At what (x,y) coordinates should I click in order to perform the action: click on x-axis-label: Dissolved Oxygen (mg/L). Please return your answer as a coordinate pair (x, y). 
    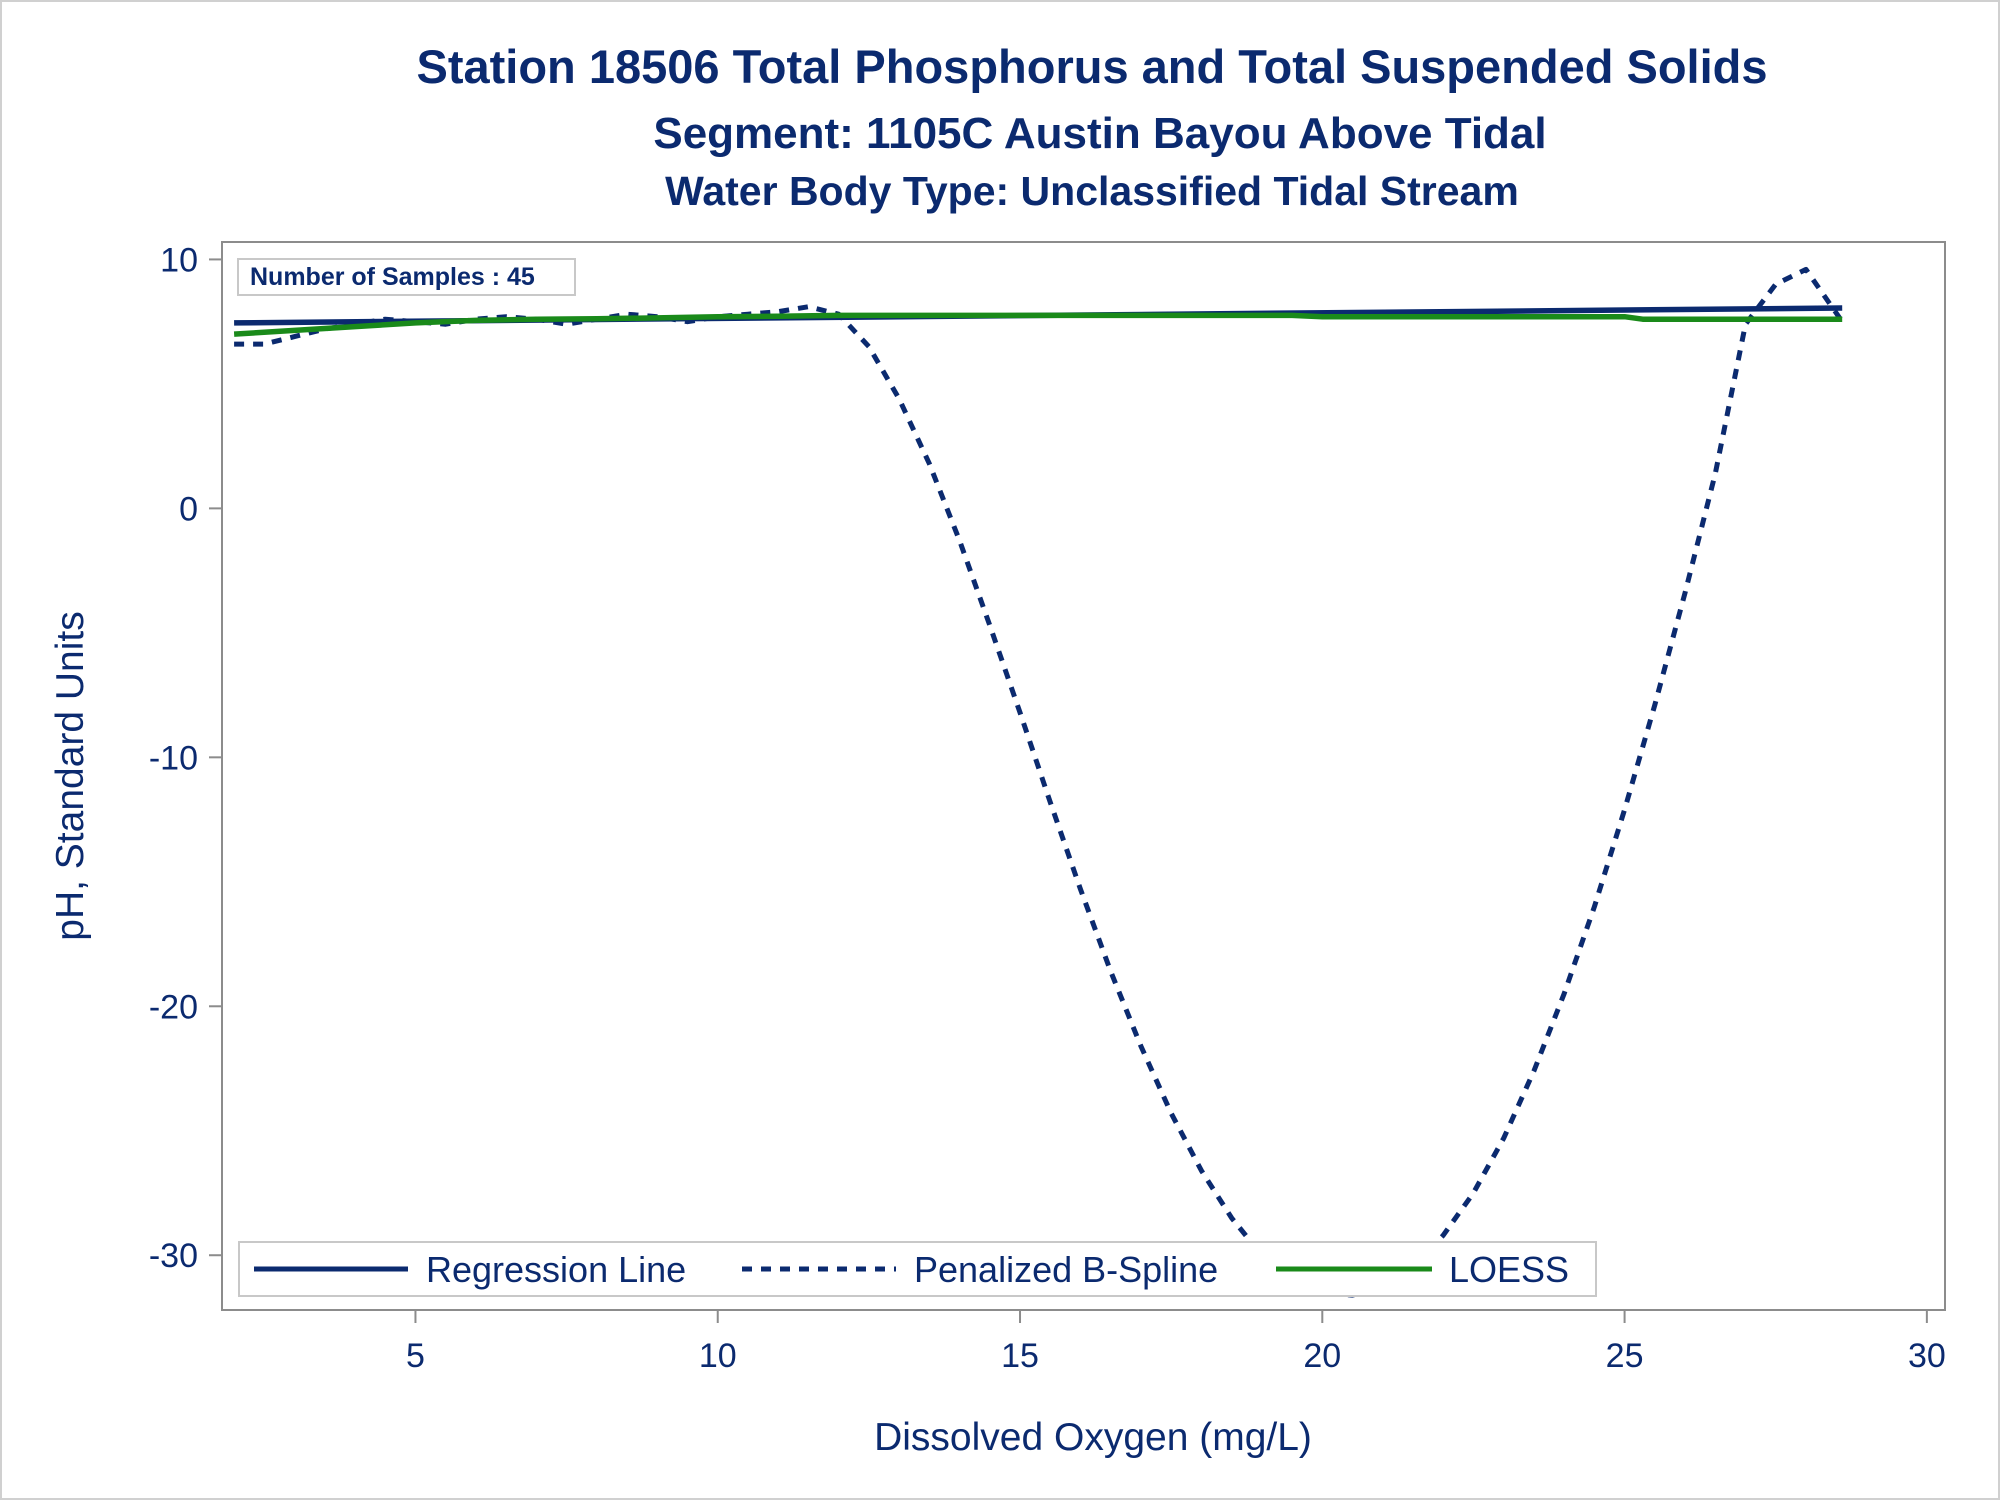
    Looking at the image, I should click on (1093, 1437).